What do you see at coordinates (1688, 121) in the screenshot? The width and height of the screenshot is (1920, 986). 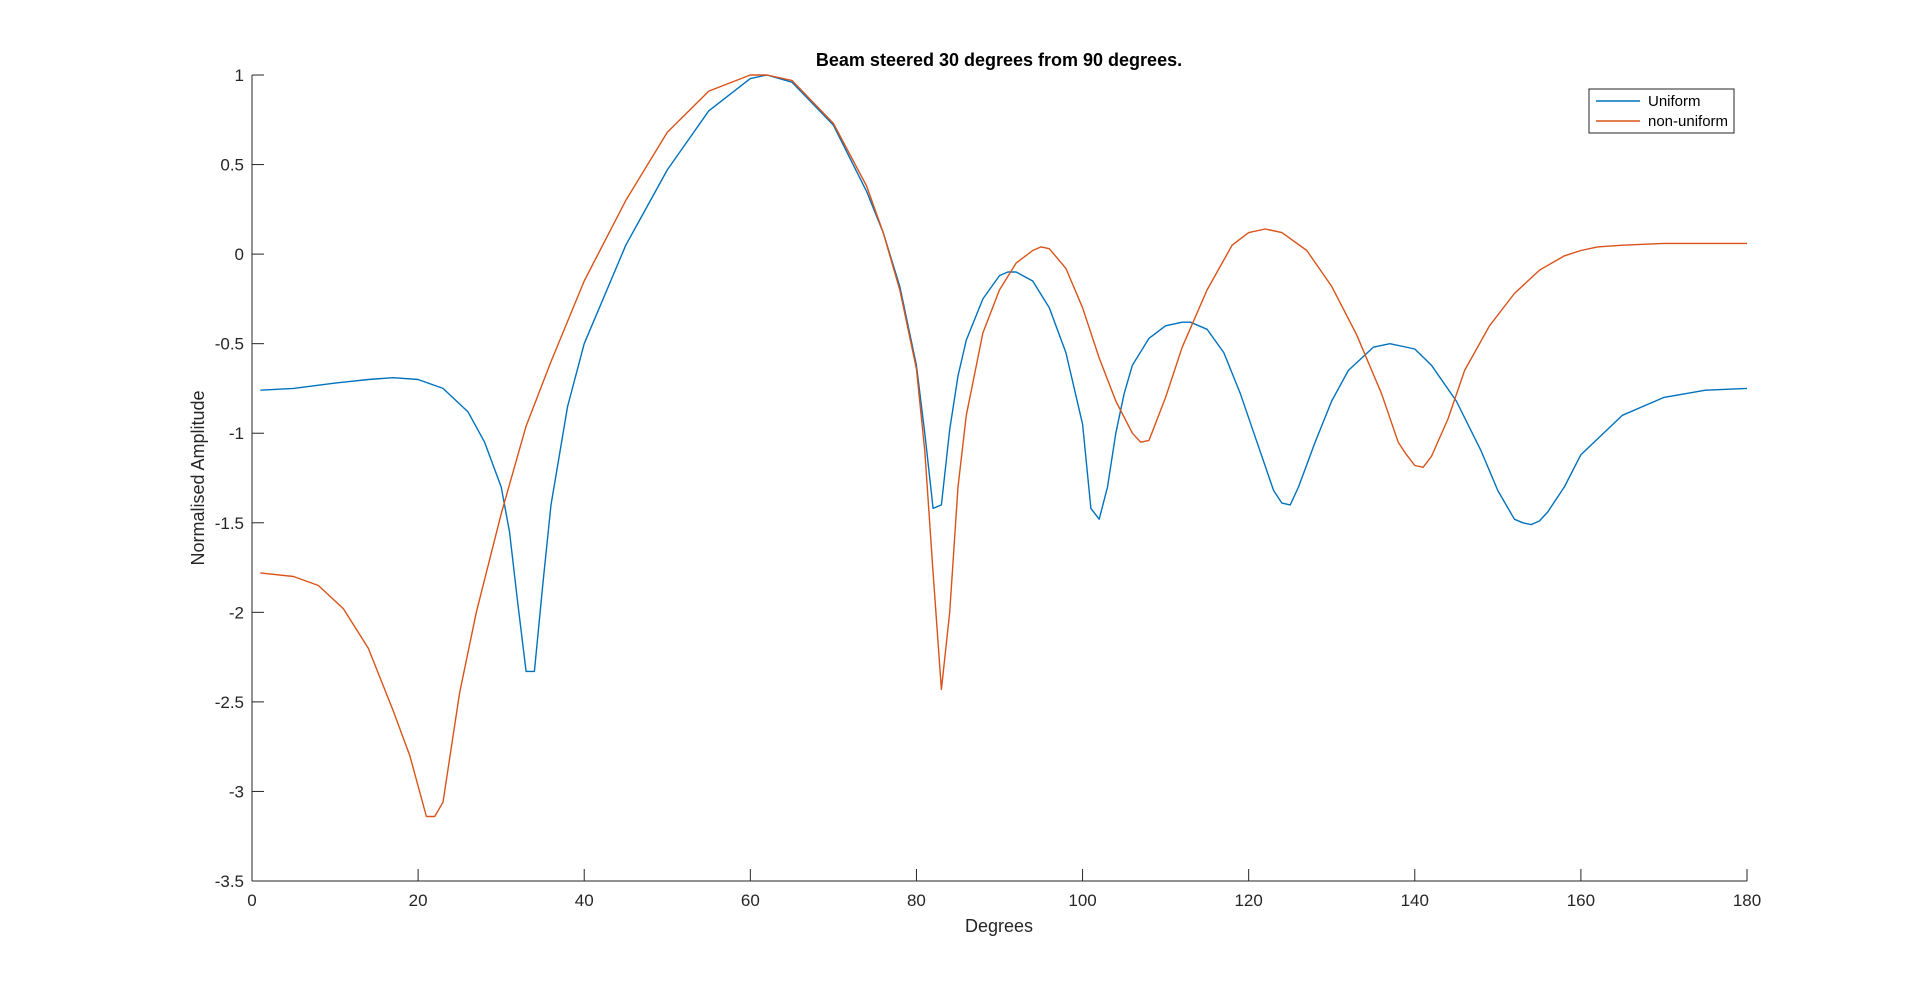 I see `legend-label-non-uniform: non-uniform` at bounding box center [1688, 121].